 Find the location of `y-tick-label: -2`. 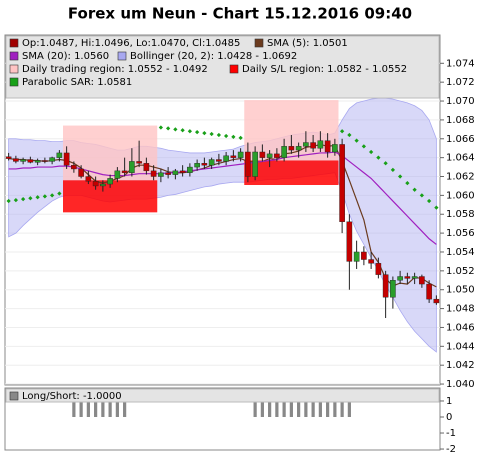

y-tick-label: -2 is located at coordinates (451, 449).